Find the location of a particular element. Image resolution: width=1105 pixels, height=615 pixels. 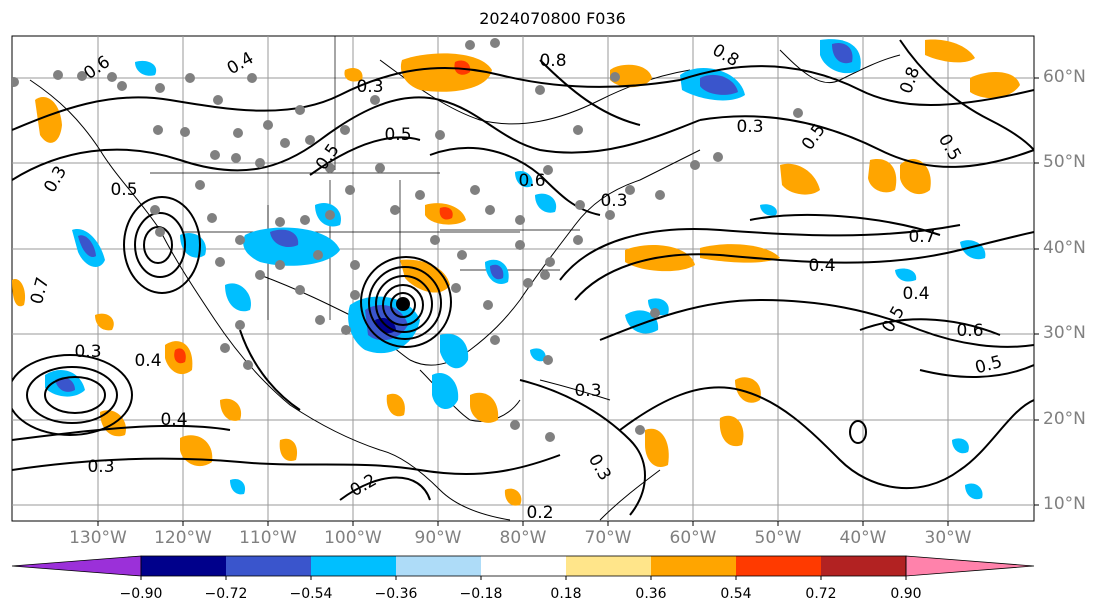

colorbar-extend-low is located at coordinates (76, 566).